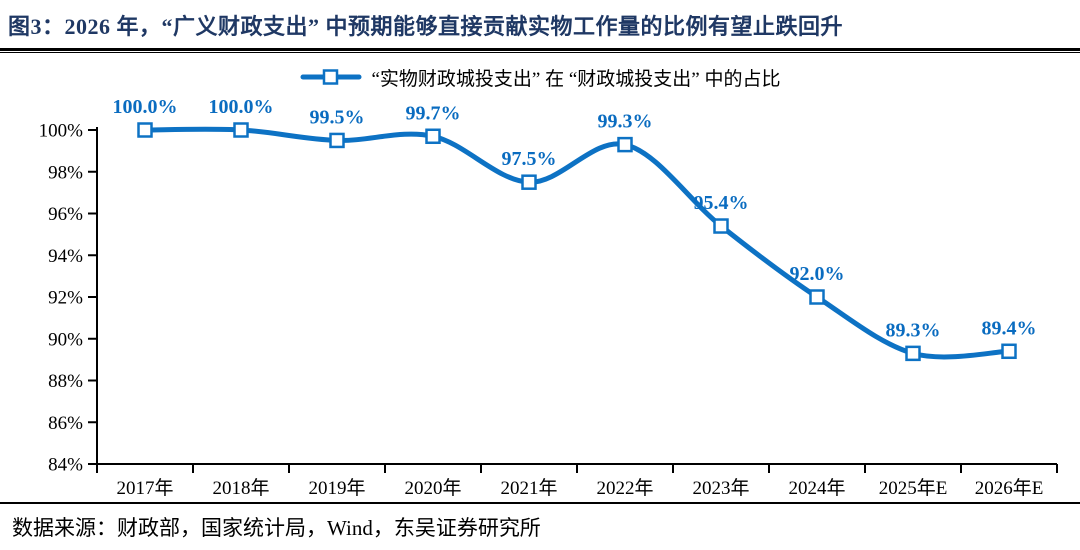  Describe the element at coordinates (433, 113) in the screenshot. I see `svg-text: 99.7%` at that location.